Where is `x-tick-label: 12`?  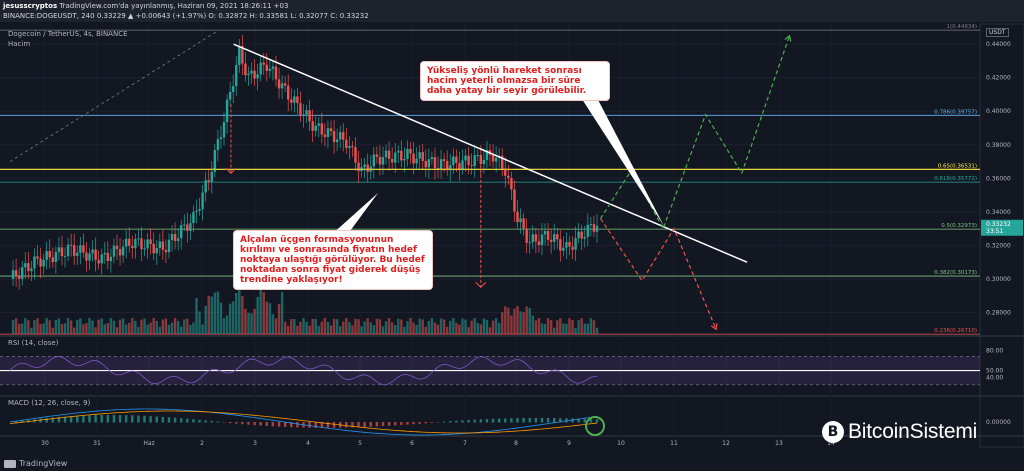 x-tick-label: 12 is located at coordinates (726, 443).